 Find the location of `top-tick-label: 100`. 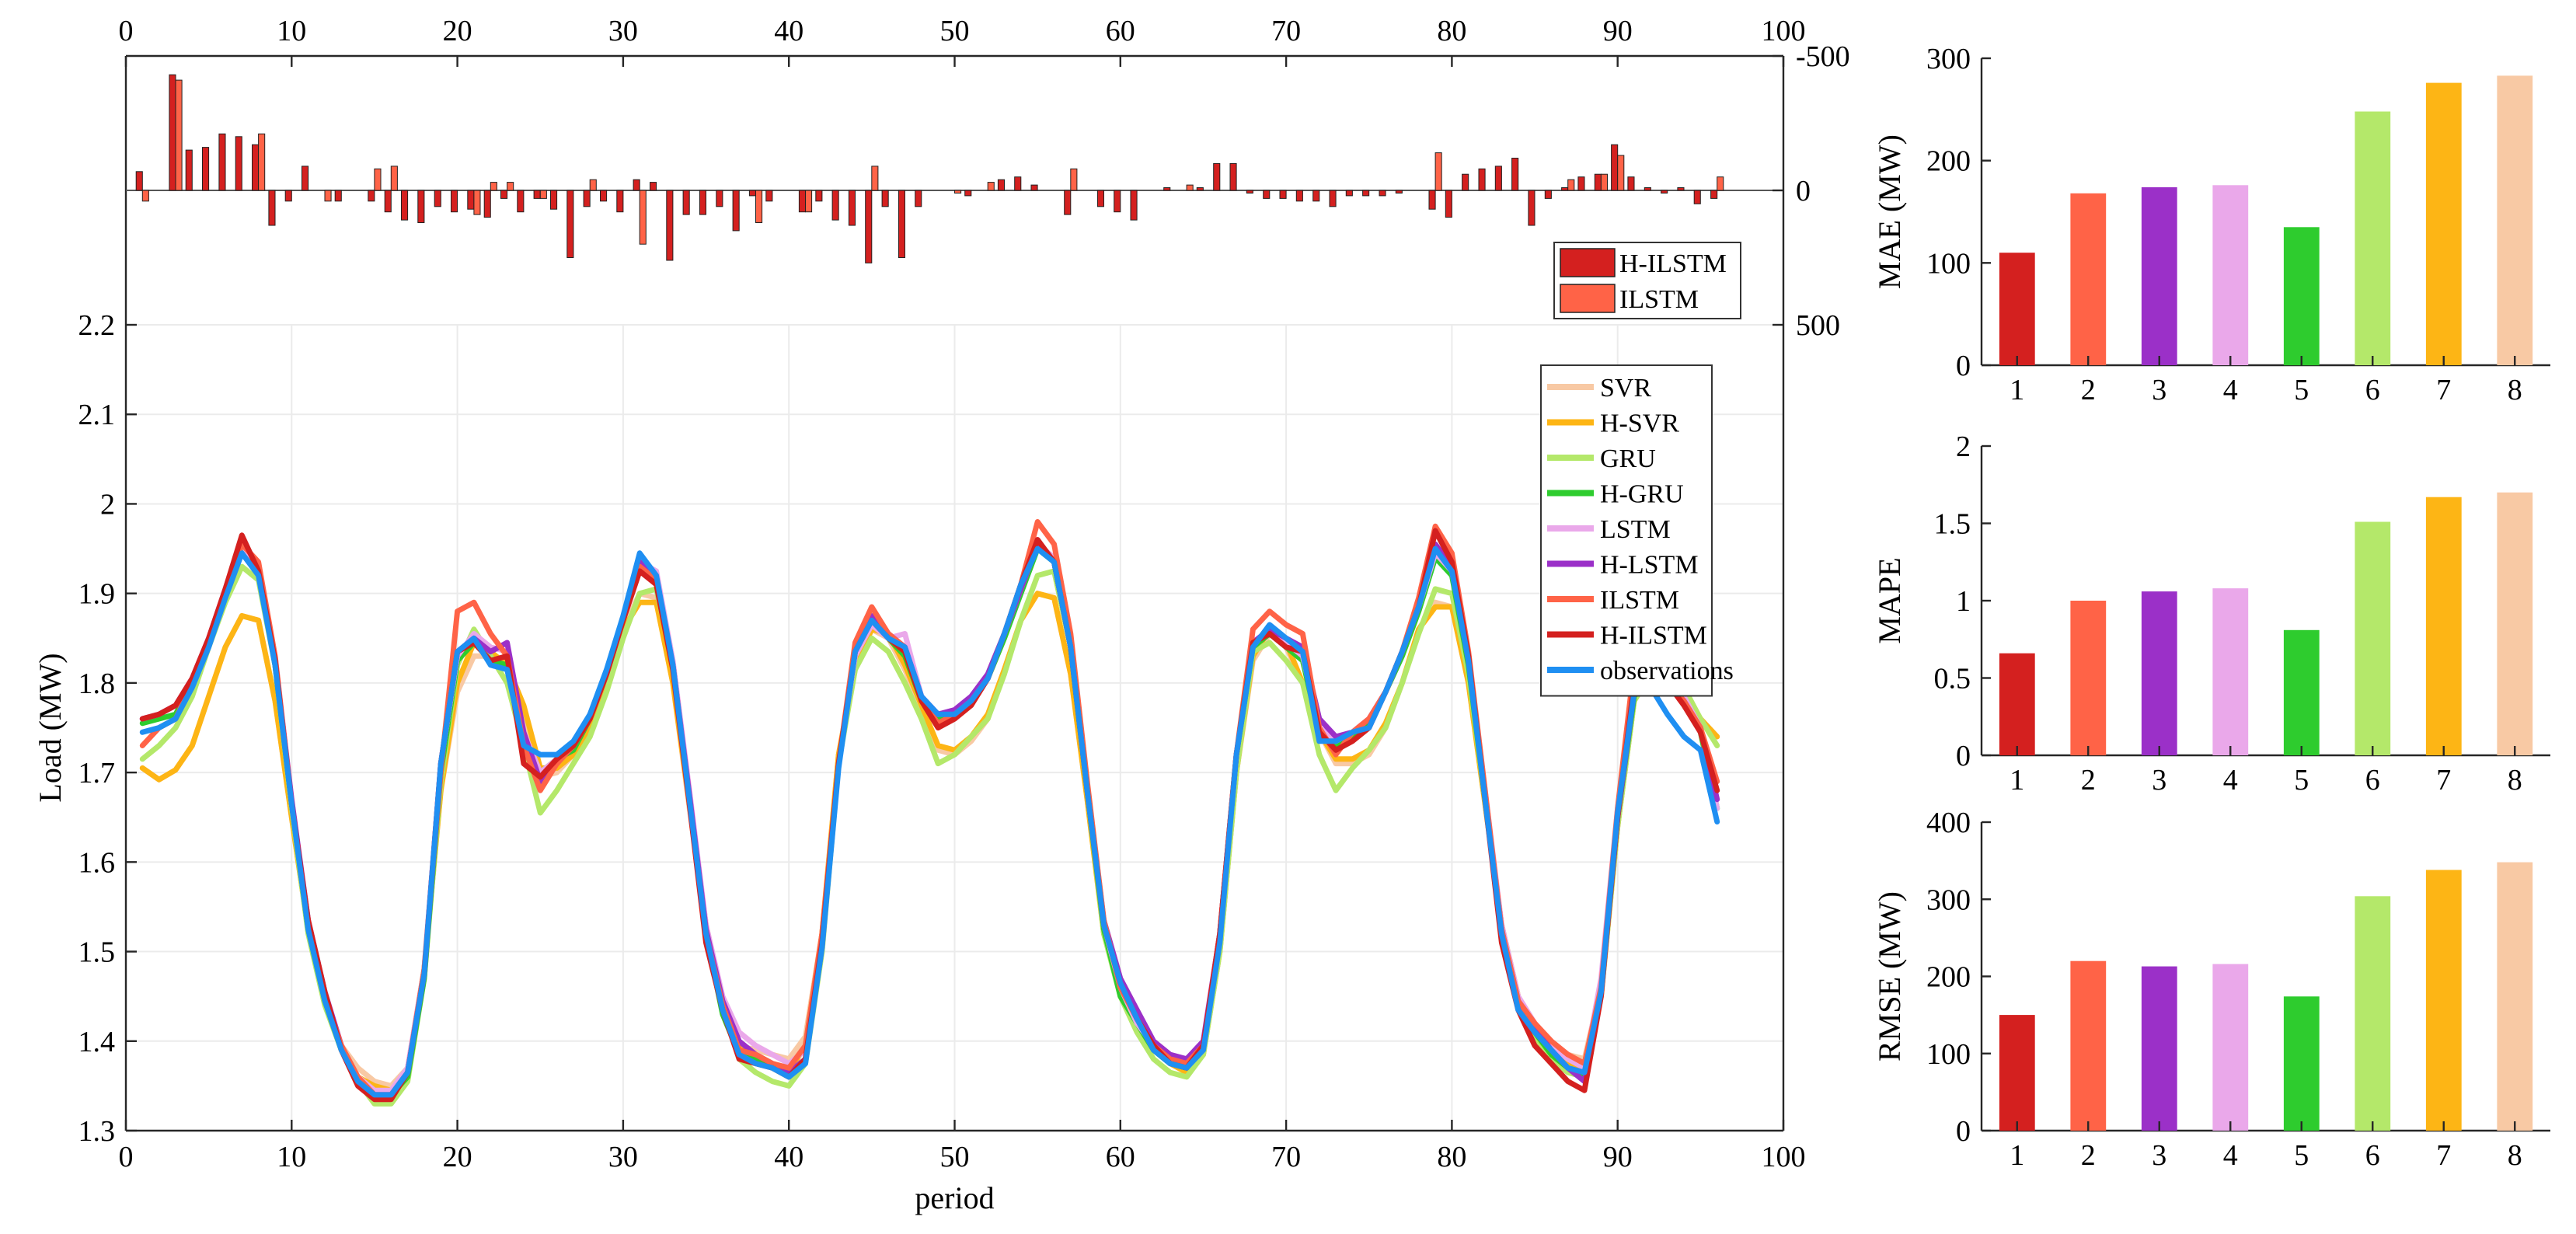

top-tick-label: 100 is located at coordinates (1784, 31).